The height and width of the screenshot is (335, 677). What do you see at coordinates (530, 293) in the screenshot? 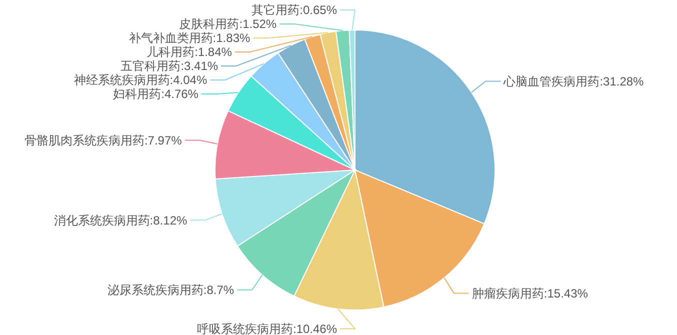
I see `slice-label: 肿瘤疾病用药:15.43%` at bounding box center [530, 293].